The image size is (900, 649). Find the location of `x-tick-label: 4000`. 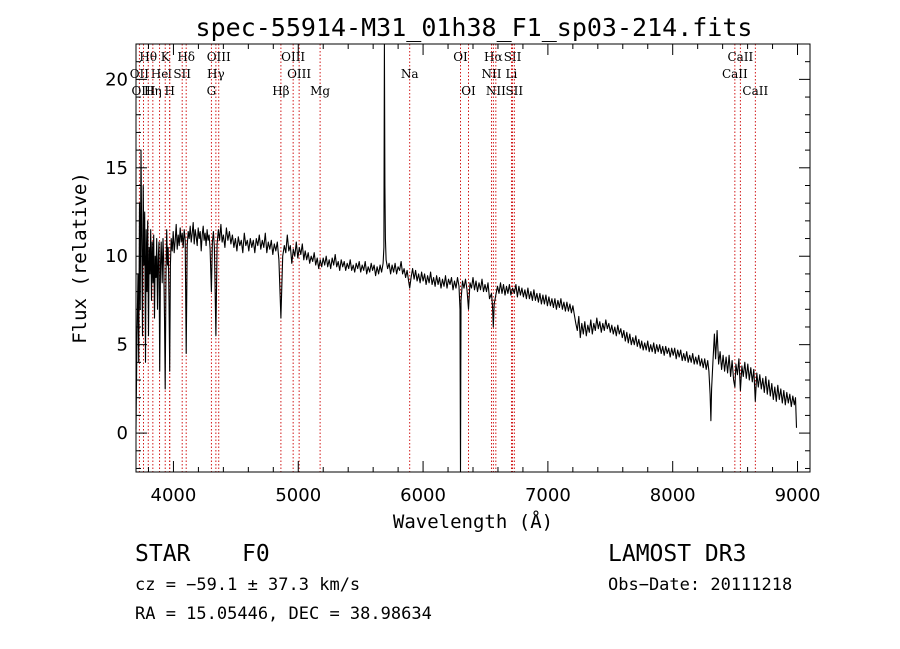

x-tick-label: 4000 is located at coordinates (174, 495).